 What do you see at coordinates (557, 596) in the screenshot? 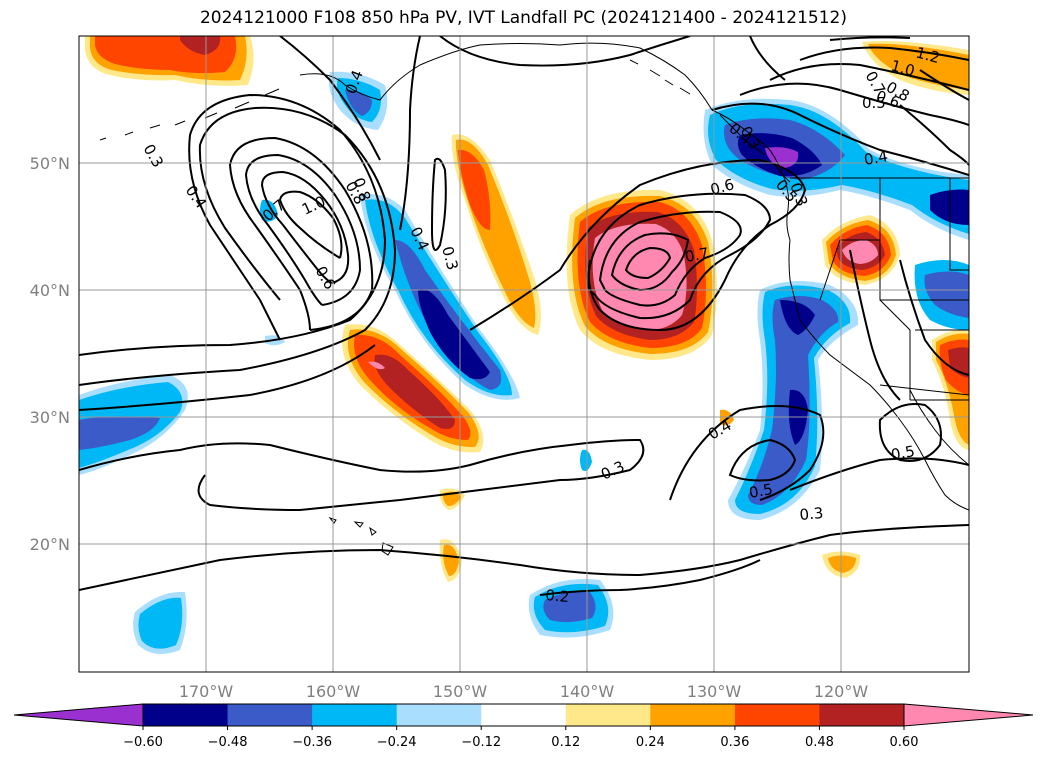
I see `contour-label: 0.2` at bounding box center [557, 596].